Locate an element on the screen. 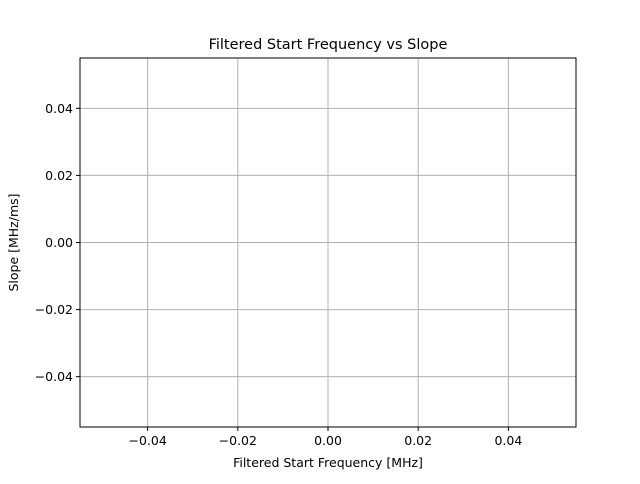  y-tick-label: 0.02 is located at coordinates (59, 175).